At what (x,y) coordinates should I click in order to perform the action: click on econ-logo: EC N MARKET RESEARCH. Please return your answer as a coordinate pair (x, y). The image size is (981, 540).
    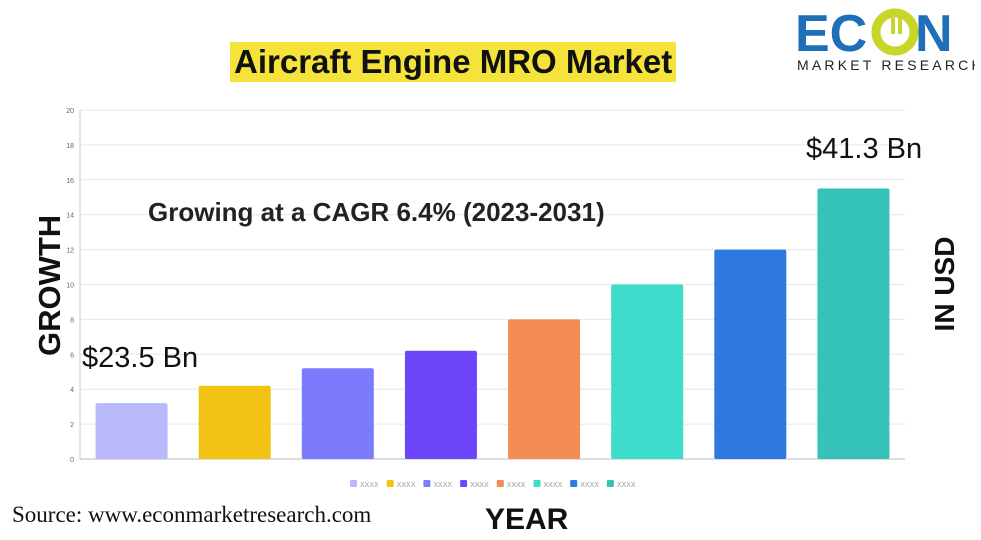
    Looking at the image, I should click on (888, 39).